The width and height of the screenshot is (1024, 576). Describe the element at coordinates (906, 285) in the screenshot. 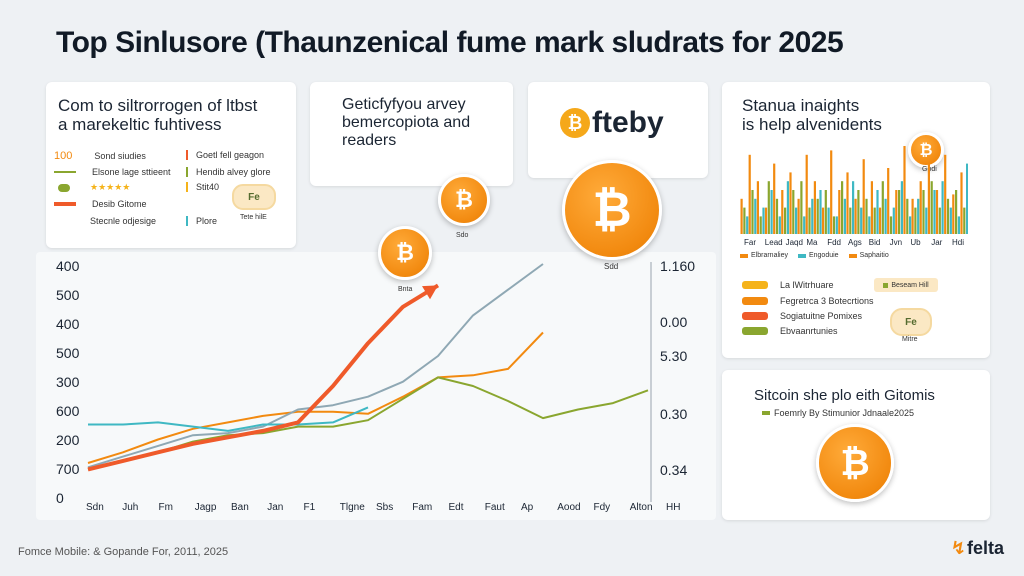

I see `side-label: Beseam Hill` at that location.